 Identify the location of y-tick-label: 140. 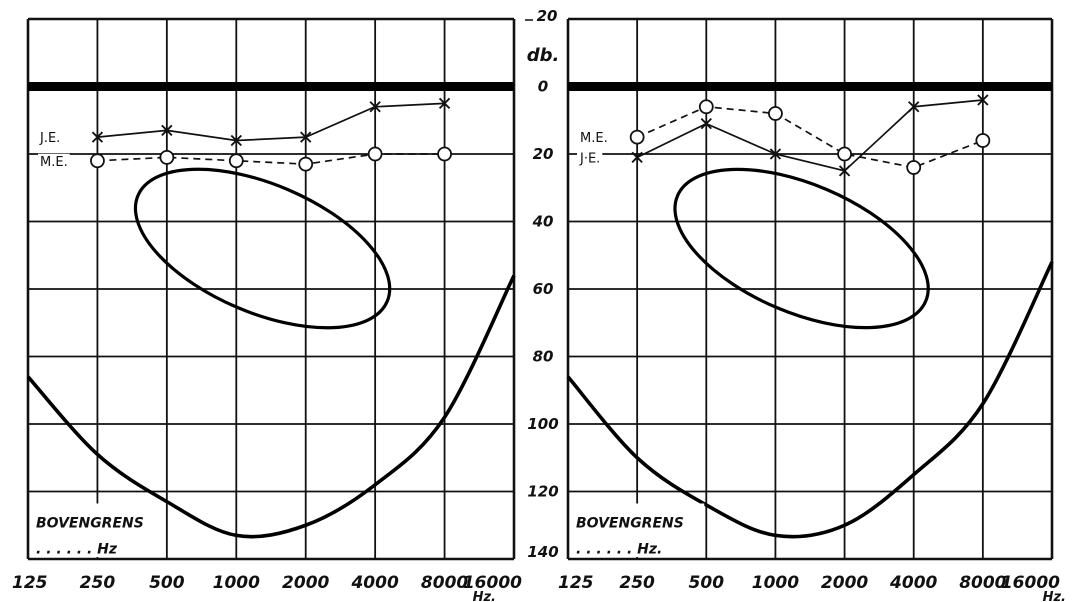
(542, 552).